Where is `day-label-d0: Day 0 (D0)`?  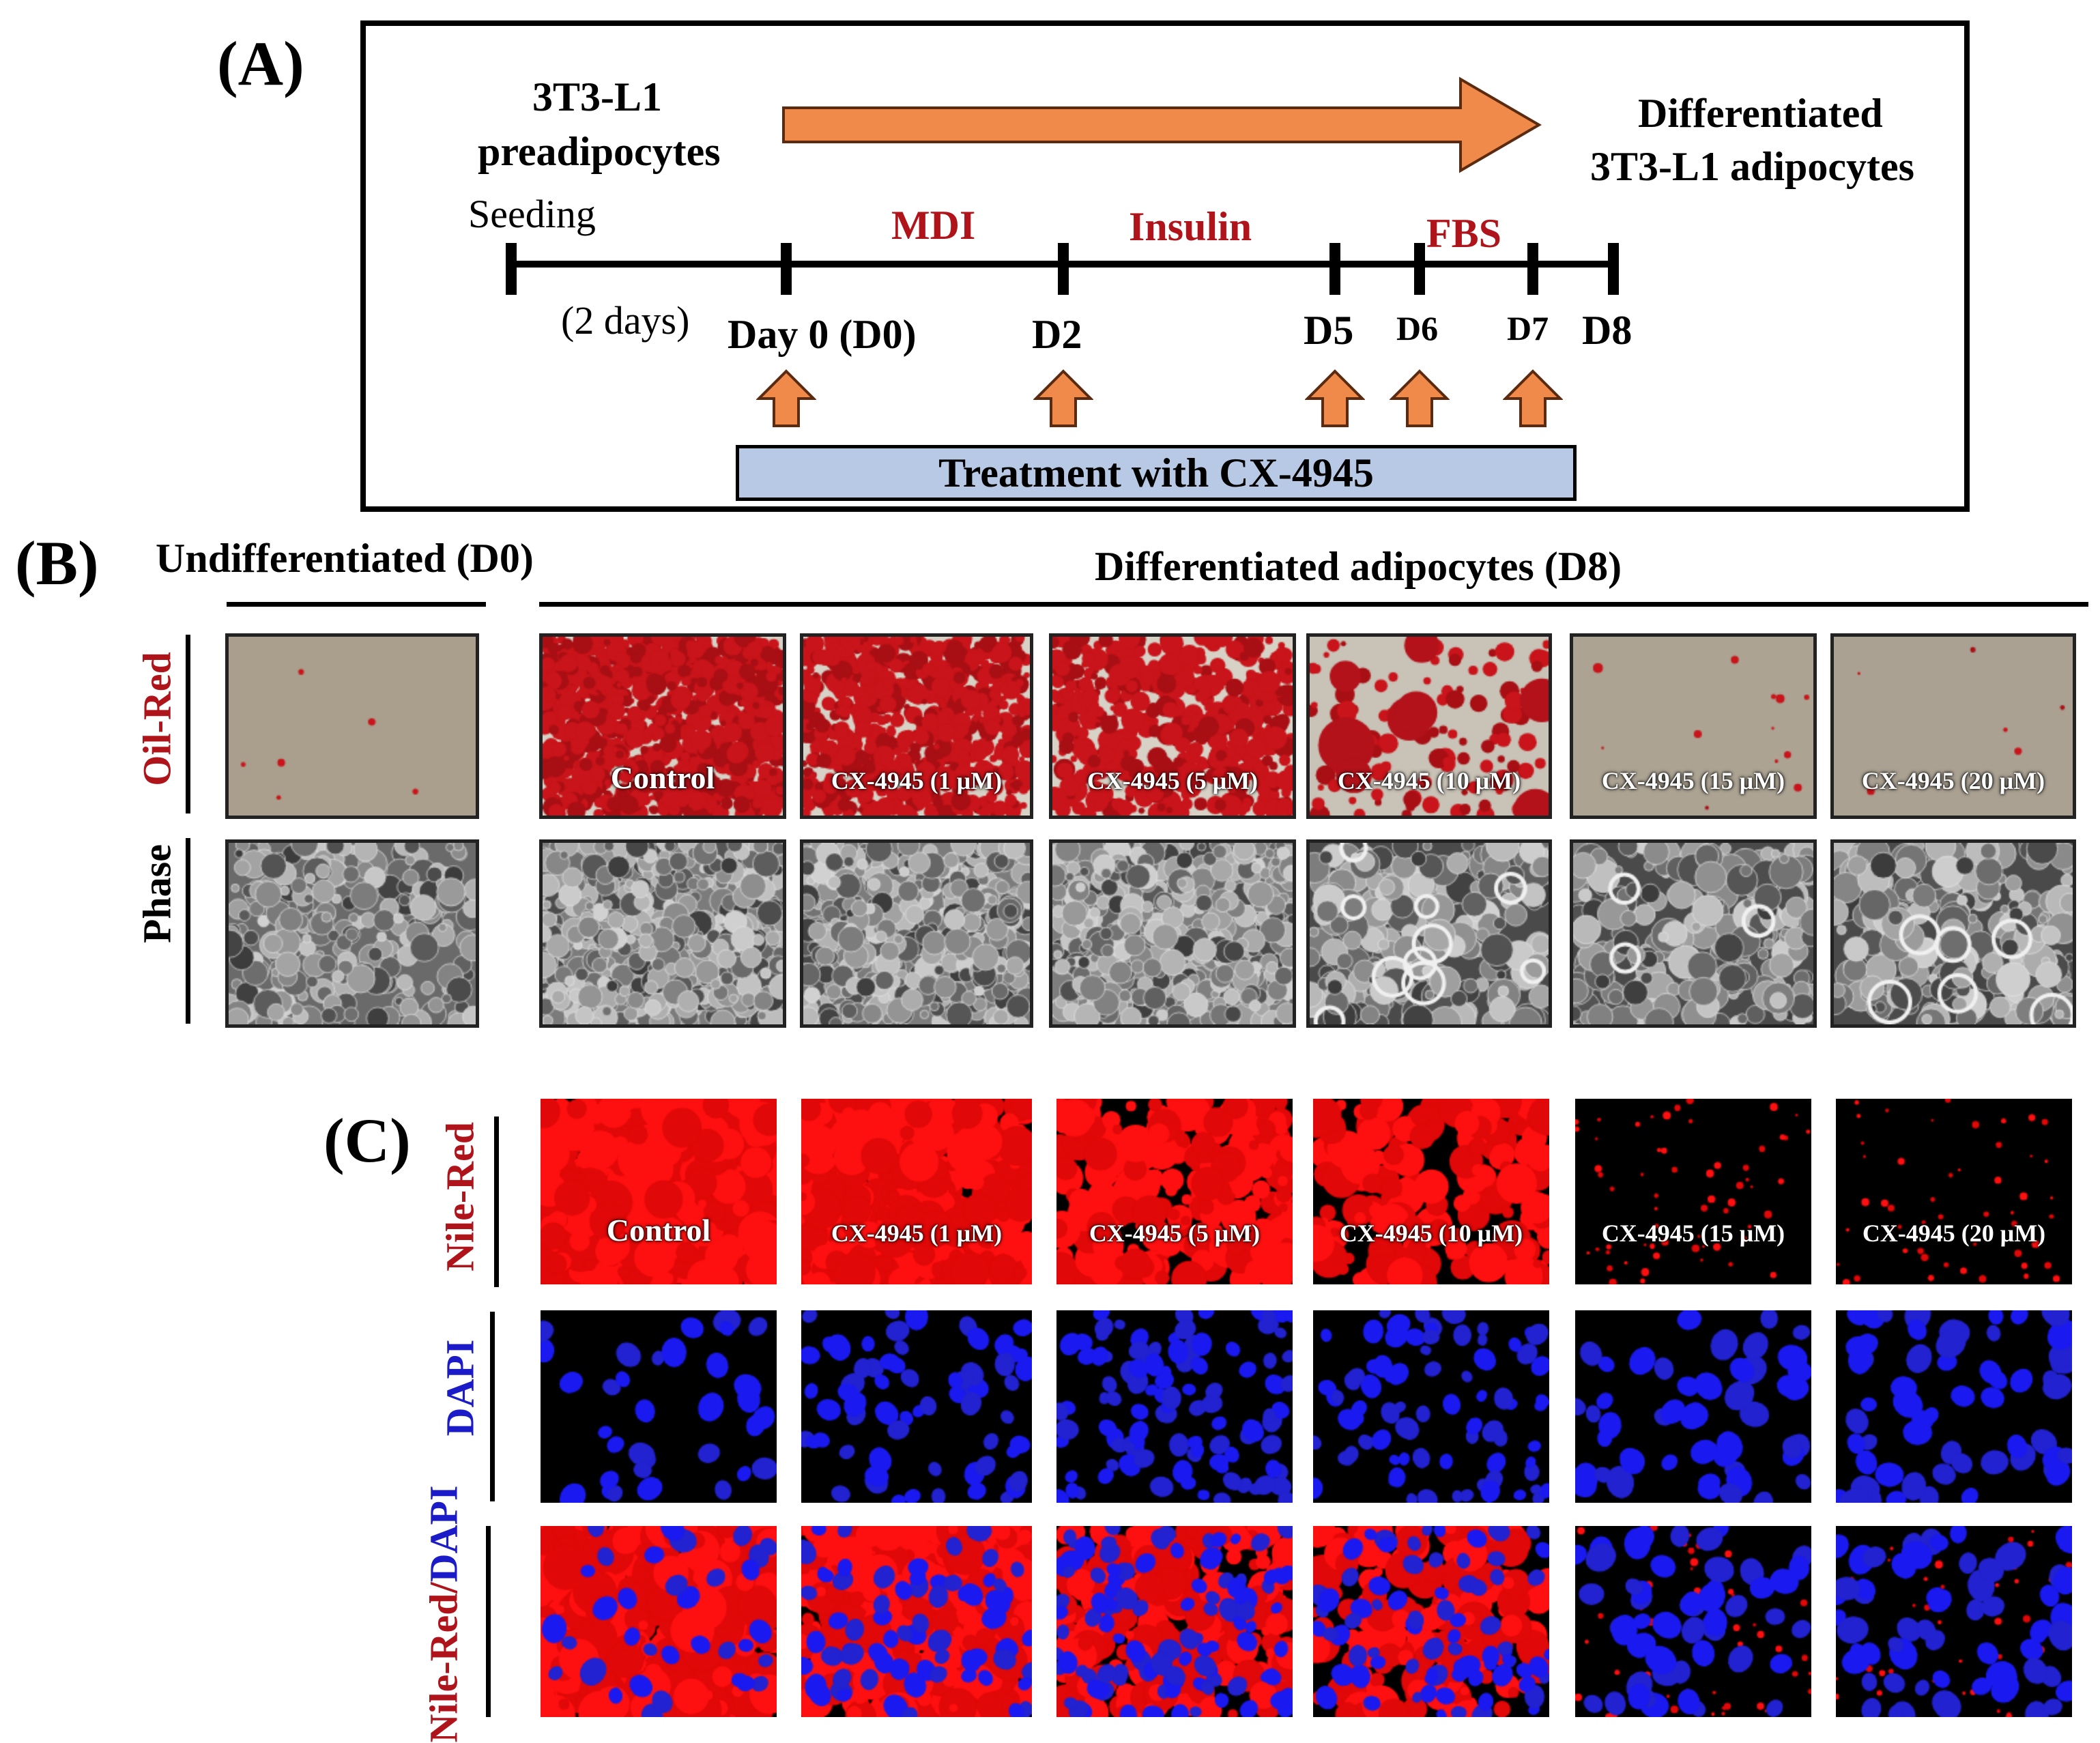
day-label-d0: Day 0 (D0) is located at coordinates (822, 334).